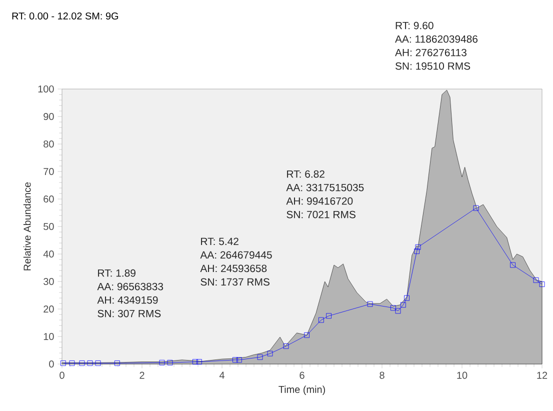 This screenshot has width=553, height=411. What do you see at coordinates (301, 390) in the screenshot?
I see `x-axis-title: Time (min)` at bounding box center [301, 390].